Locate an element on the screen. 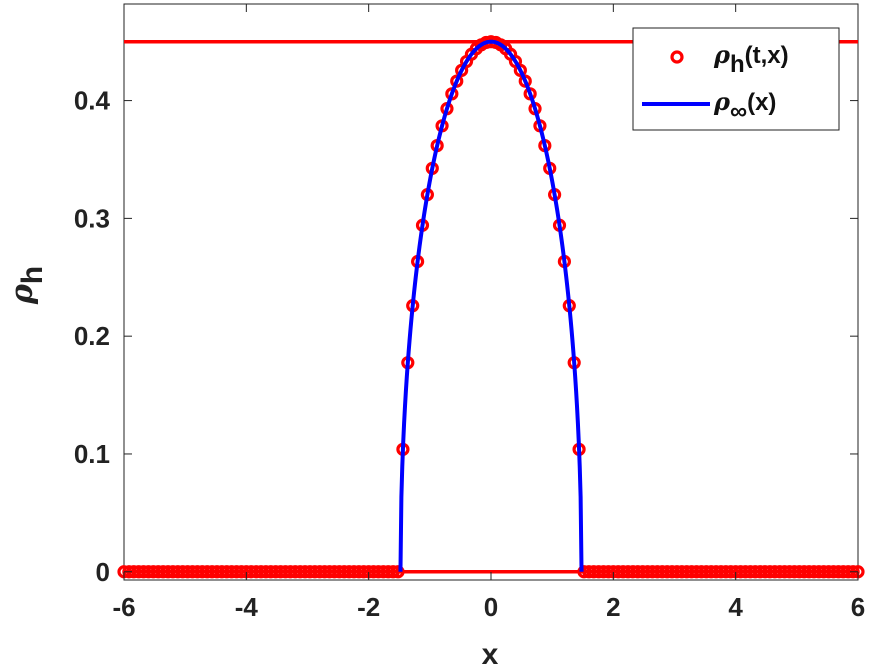 The height and width of the screenshot is (668, 872). y-tick-label: 0 is located at coordinates (103, 572).